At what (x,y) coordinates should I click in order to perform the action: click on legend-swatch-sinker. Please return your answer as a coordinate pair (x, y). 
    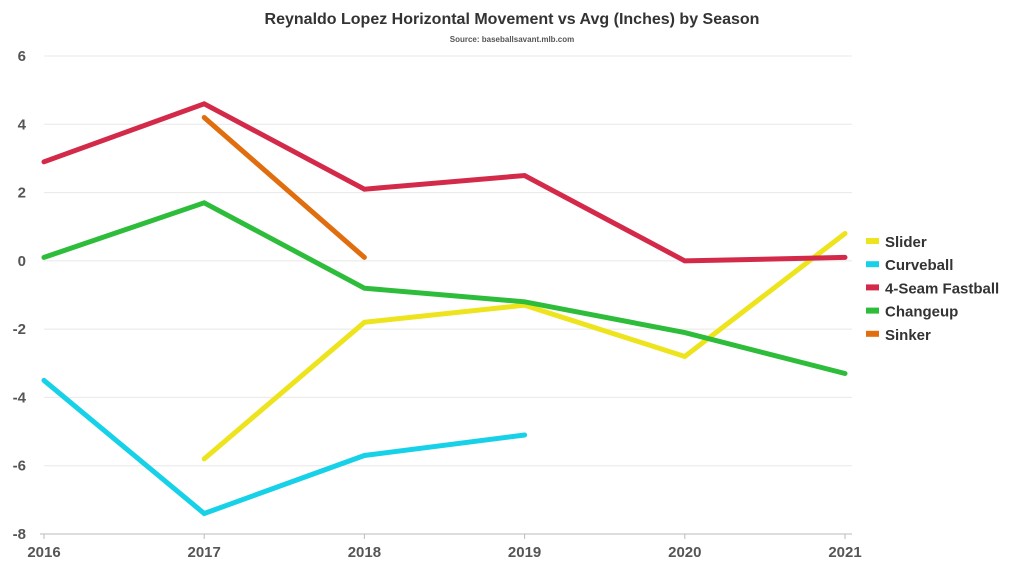
    Looking at the image, I should click on (872, 333).